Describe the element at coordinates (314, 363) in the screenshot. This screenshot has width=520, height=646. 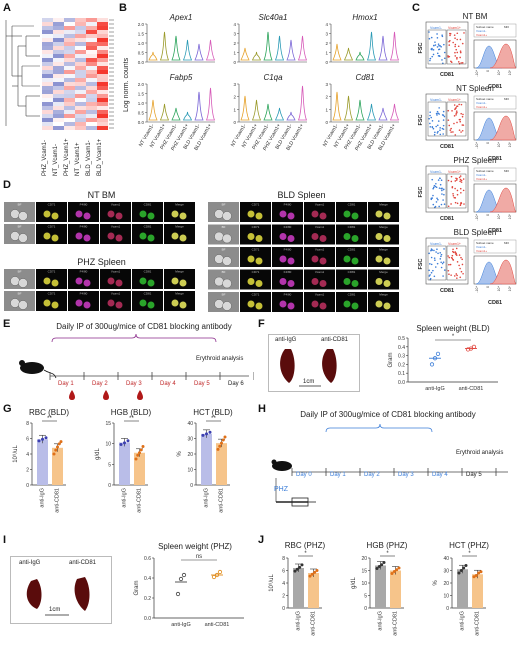
I see `spleen-photo-bld: anti-IgG anti-CD81 1cm` at that location.